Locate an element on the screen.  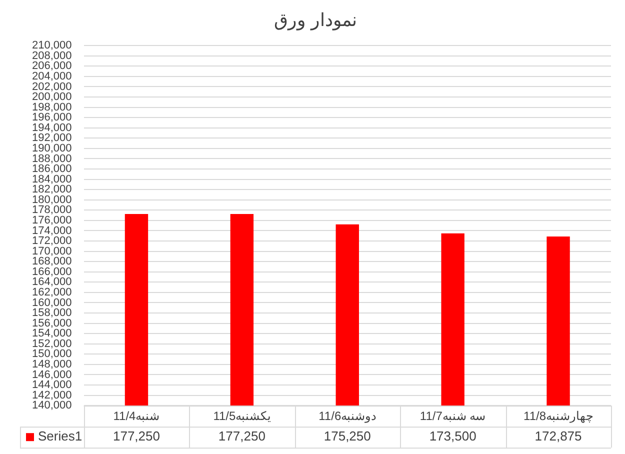
y-tick-label: 180,000 is located at coordinates (52, 200).